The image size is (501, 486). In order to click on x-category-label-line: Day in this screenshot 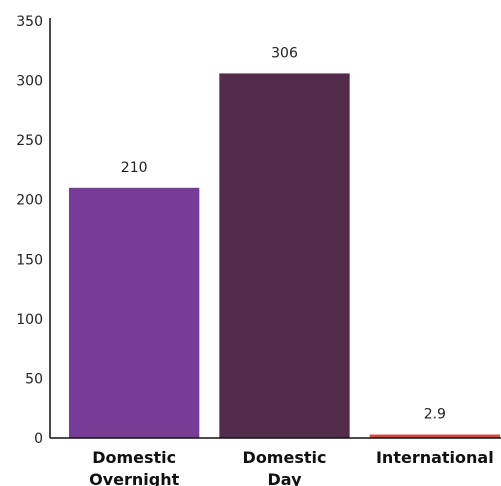, I will do `click(284, 478)`.